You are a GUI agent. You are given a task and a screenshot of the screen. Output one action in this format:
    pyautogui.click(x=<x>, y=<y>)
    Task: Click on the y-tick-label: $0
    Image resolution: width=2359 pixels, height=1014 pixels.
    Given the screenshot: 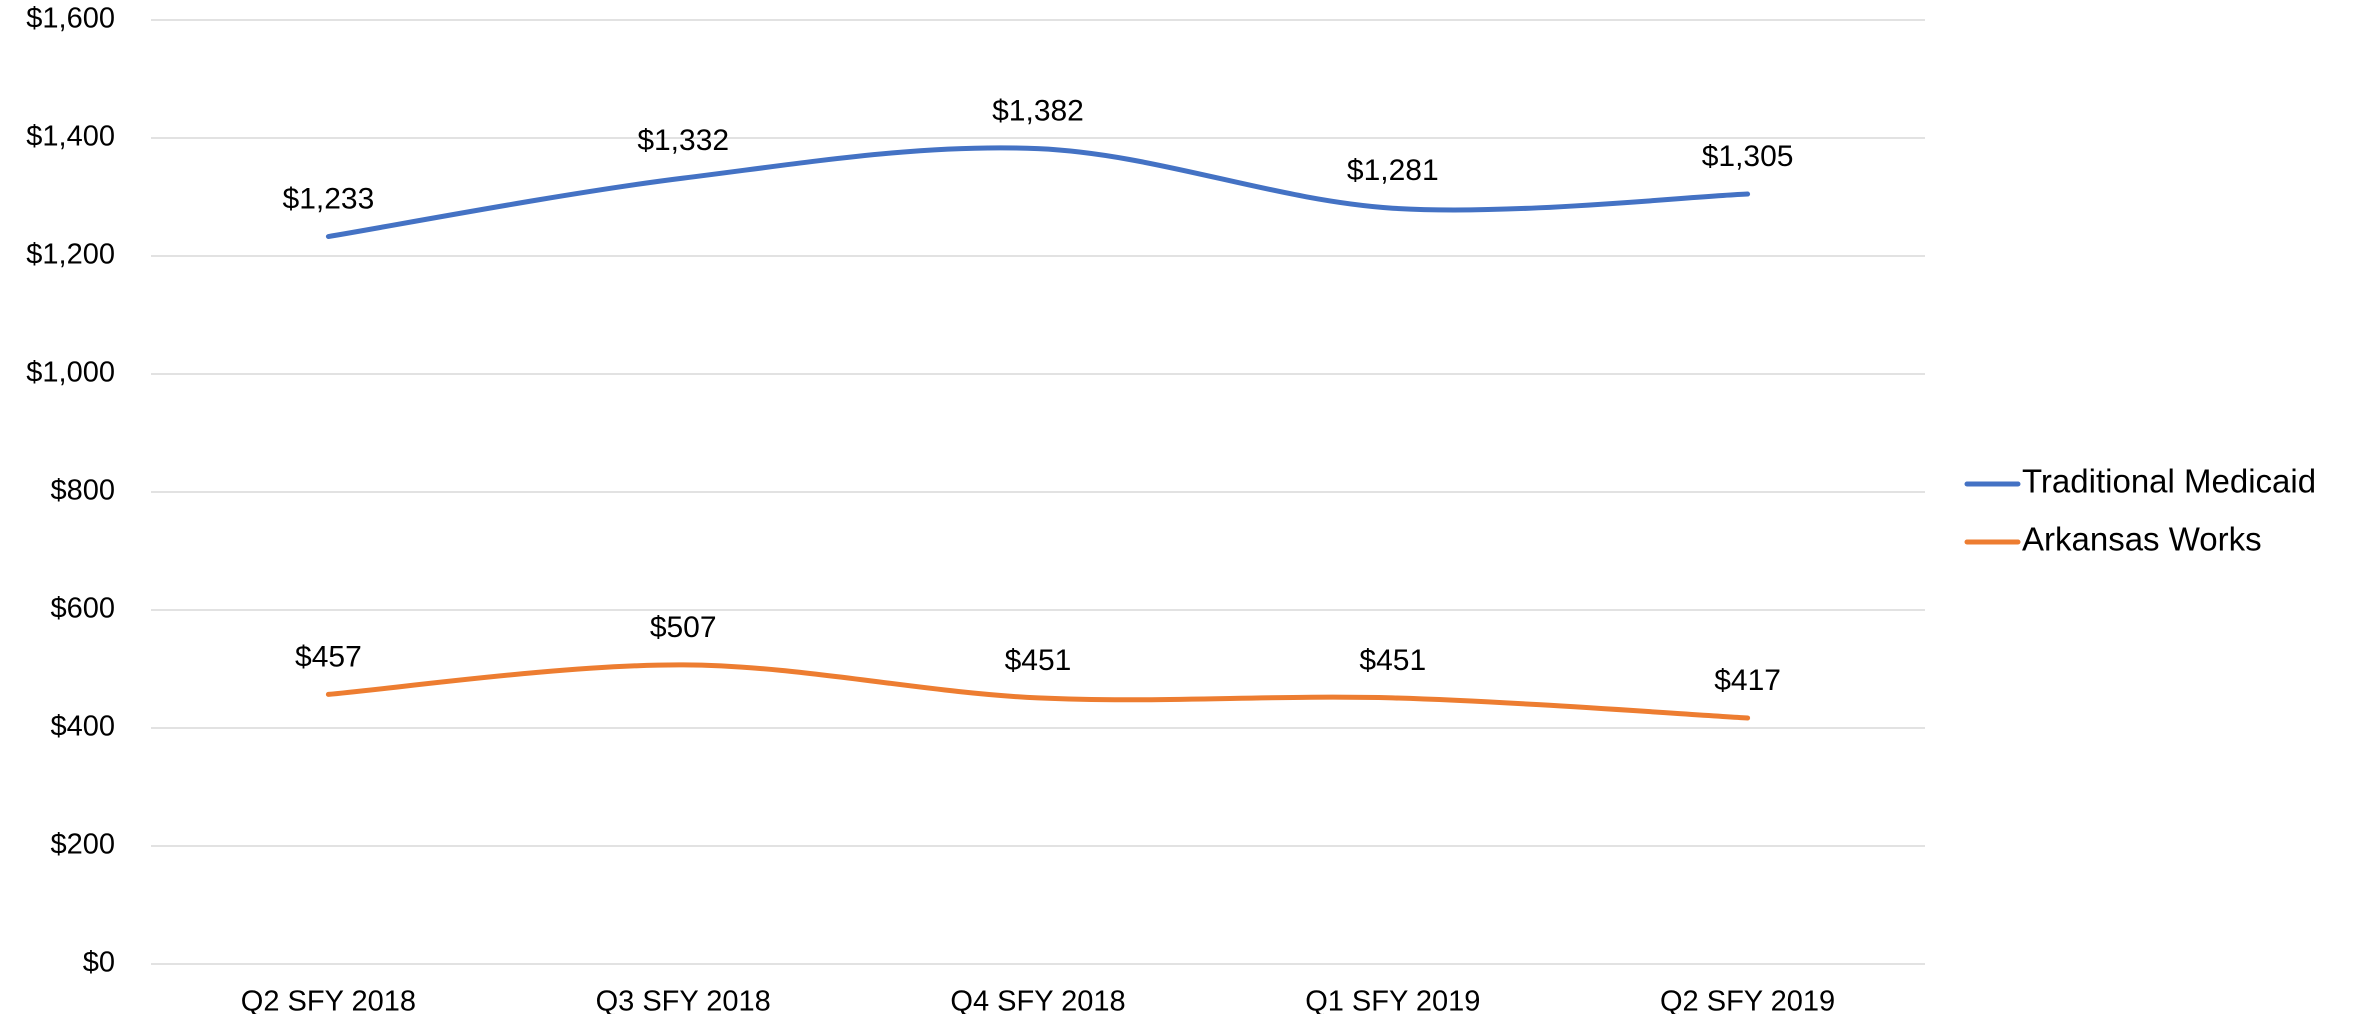 What is the action you would take?
    pyautogui.click(x=99, y=963)
    